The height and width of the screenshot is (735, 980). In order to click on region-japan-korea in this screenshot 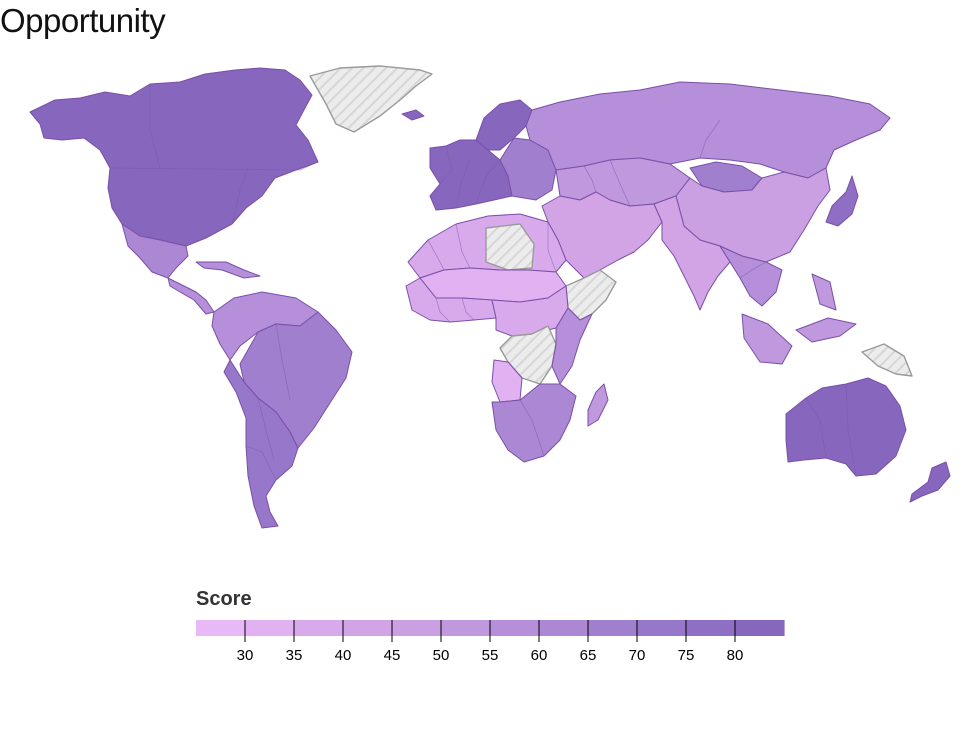, I will do `click(842, 201)`.